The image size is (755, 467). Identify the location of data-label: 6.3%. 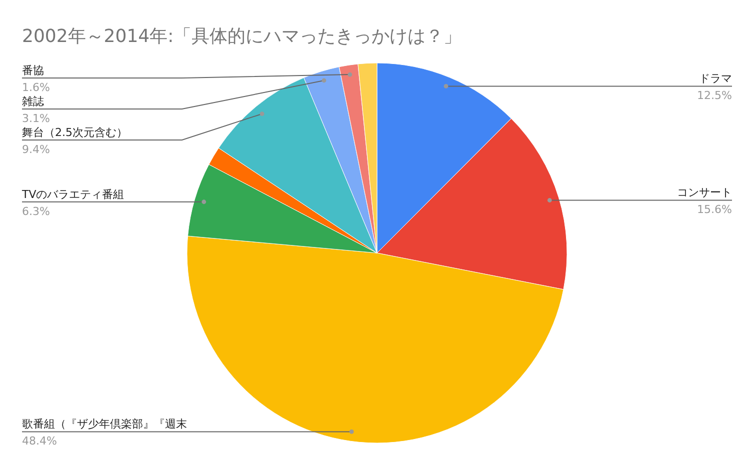
(36, 211).